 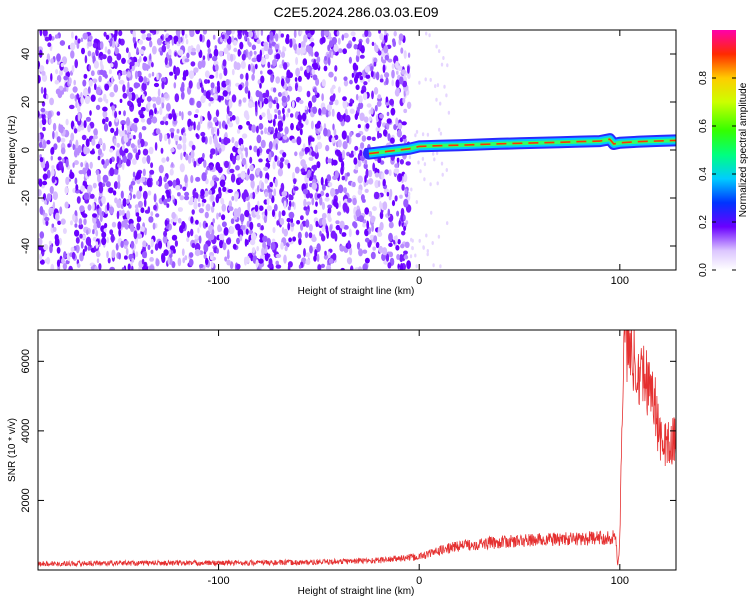 I want to click on snr-x-tick-label: 0, so click(x=419, y=581).